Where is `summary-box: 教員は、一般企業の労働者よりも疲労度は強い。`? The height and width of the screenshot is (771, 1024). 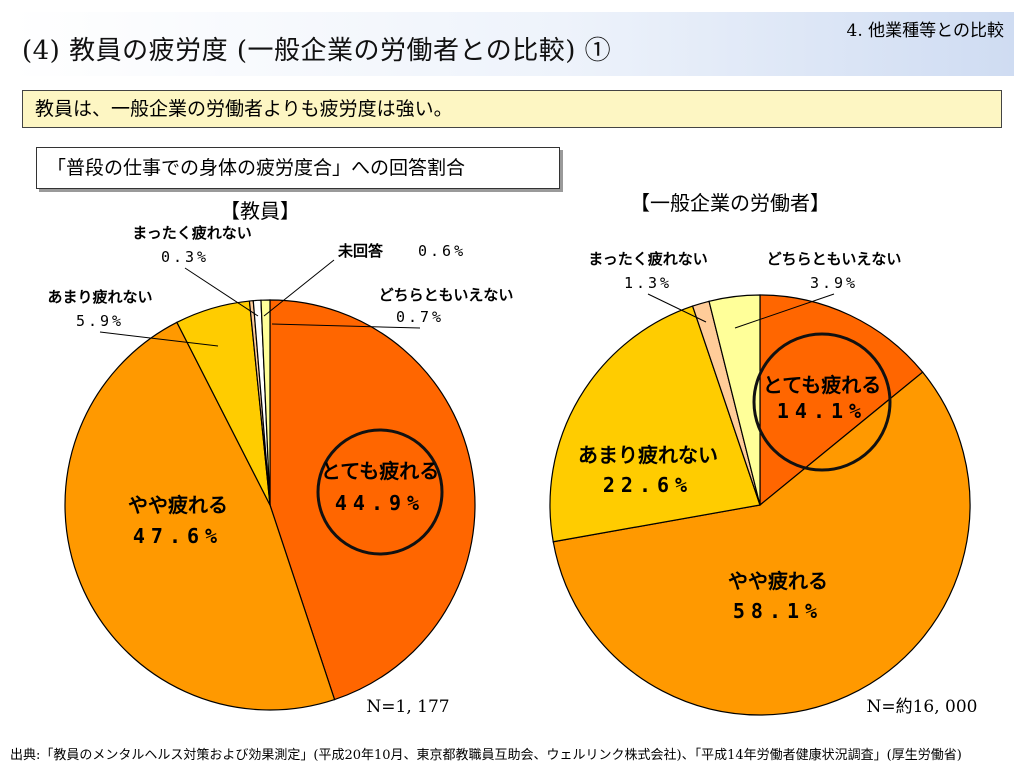 summary-box: 教員は、一般企業の労働者よりも疲労度は強い。 is located at coordinates (512, 109).